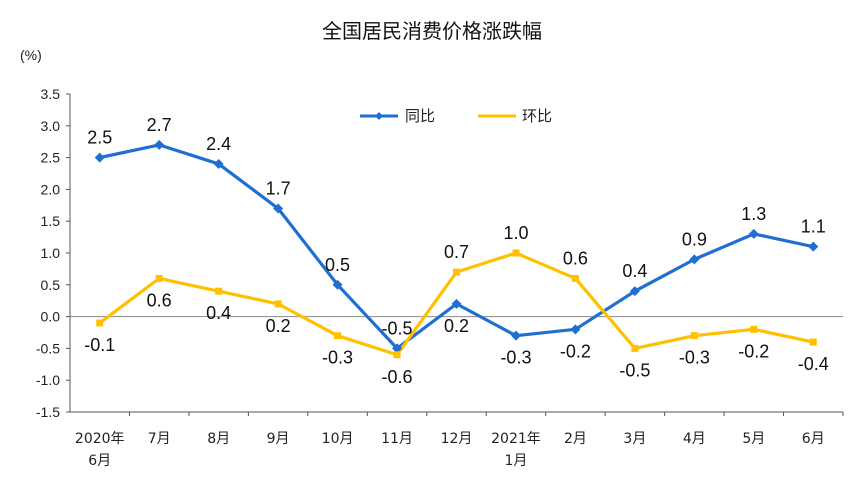 The image size is (865, 482). What do you see at coordinates (813, 364) in the screenshot?
I see `series-2-data-label: -0.4` at bounding box center [813, 364].